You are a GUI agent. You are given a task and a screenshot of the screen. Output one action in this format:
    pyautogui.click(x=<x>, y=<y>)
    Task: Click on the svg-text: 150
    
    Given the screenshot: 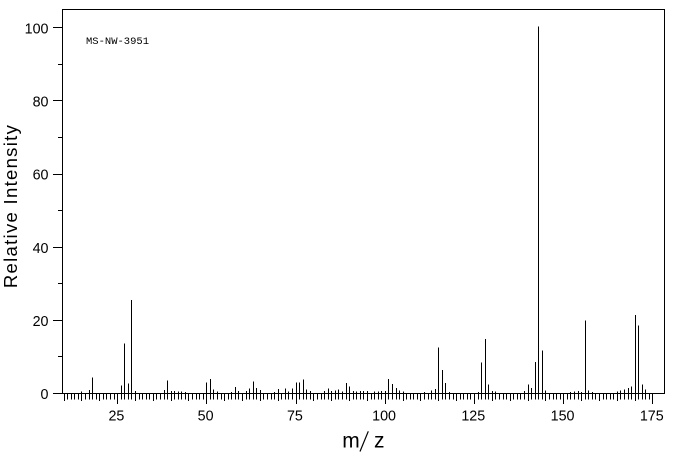 What is the action you would take?
    pyautogui.click(x=563, y=417)
    